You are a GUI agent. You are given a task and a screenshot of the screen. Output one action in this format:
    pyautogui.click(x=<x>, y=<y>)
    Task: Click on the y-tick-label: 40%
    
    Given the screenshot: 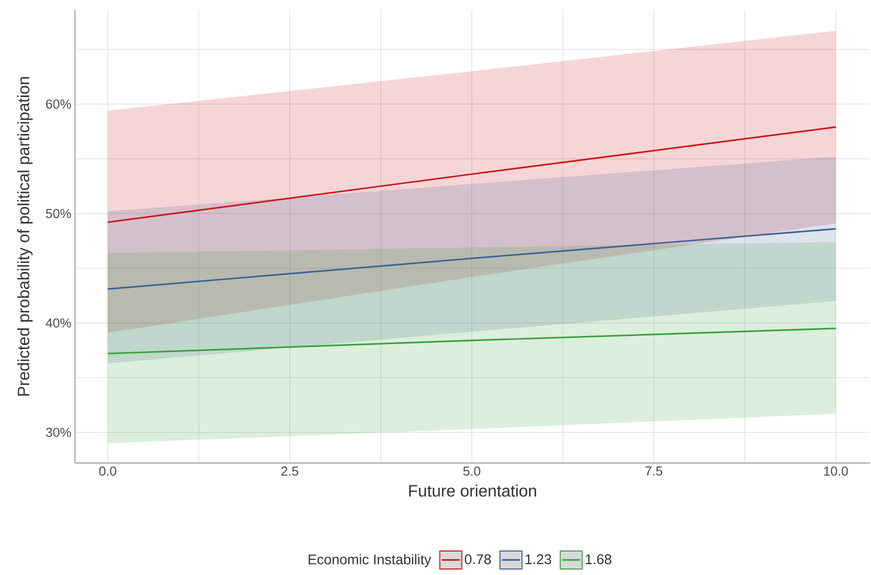 What is the action you would take?
    pyautogui.click(x=59, y=323)
    